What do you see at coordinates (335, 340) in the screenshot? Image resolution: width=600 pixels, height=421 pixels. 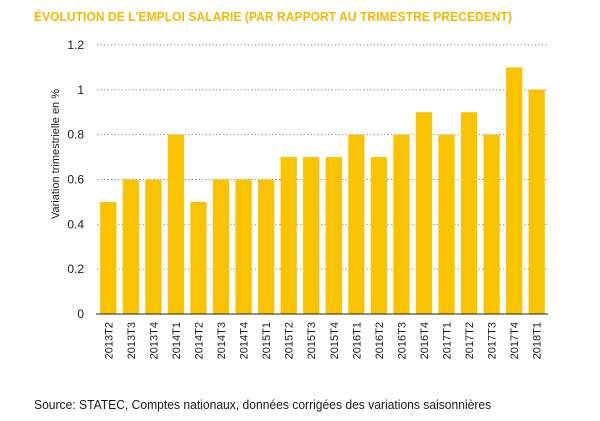 I see `x-tick-label: 2015T4` at bounding box center [335, 340].